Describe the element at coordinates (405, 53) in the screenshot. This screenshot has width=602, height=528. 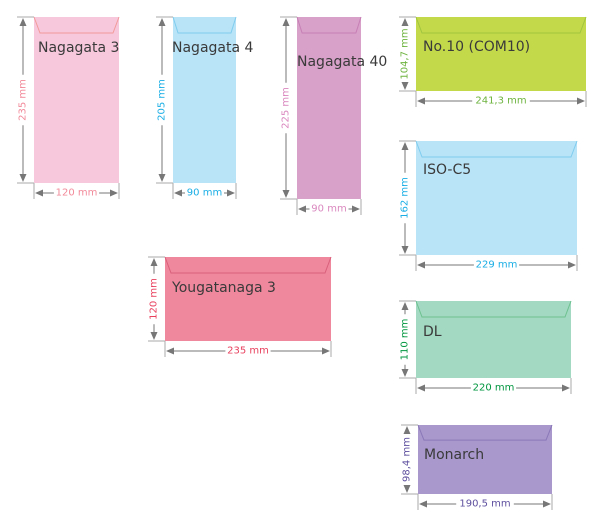
I see `height-label: 104,7 mm` at that location.